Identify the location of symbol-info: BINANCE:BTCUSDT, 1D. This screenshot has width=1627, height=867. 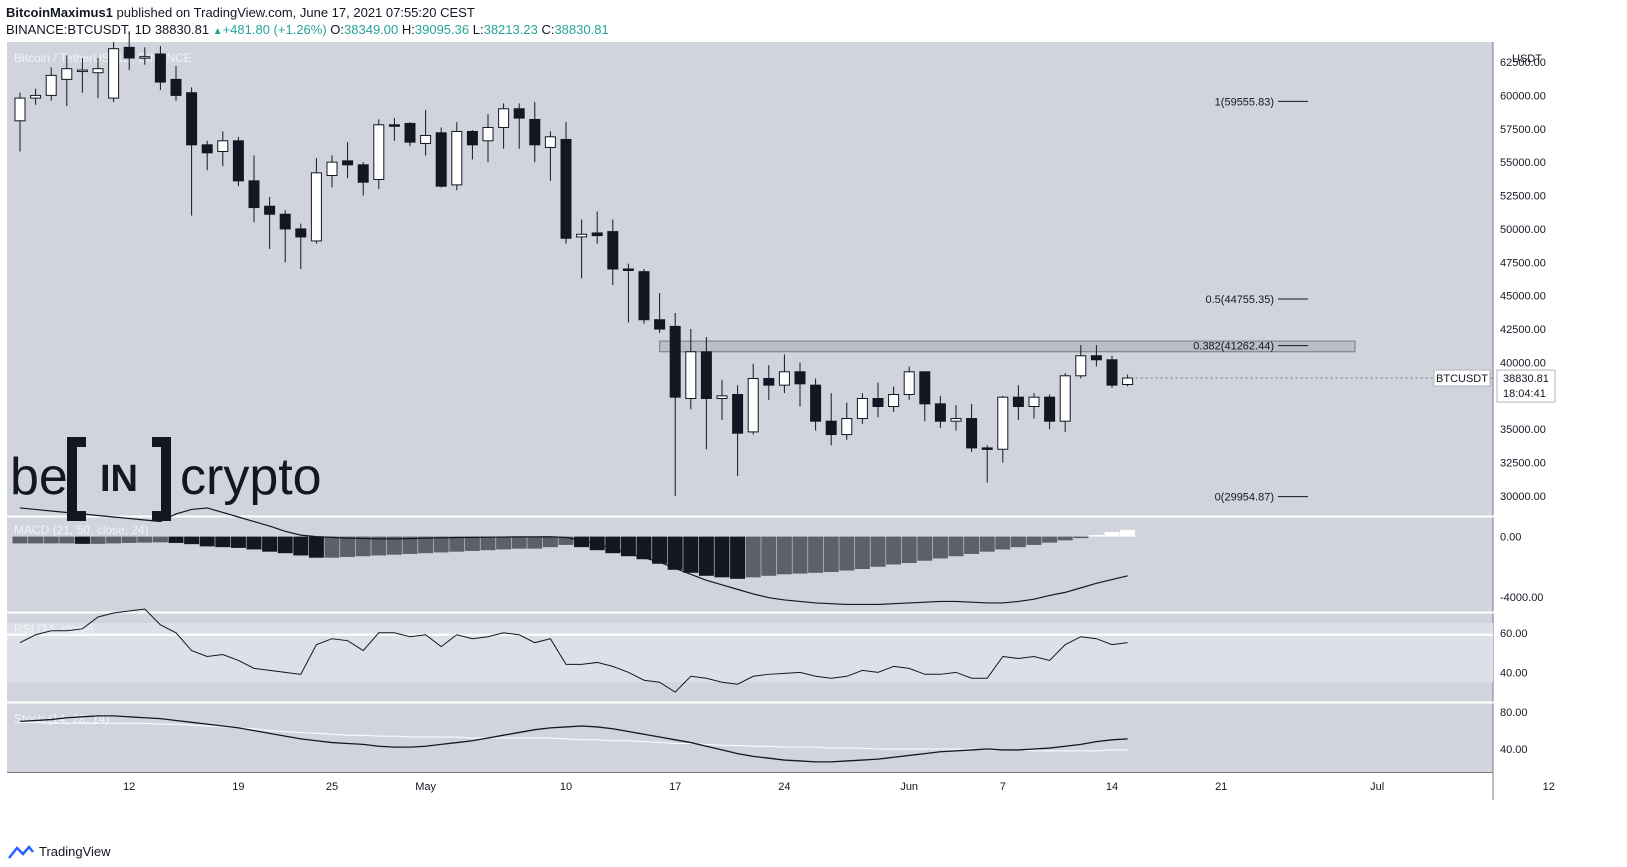
(79, 29).